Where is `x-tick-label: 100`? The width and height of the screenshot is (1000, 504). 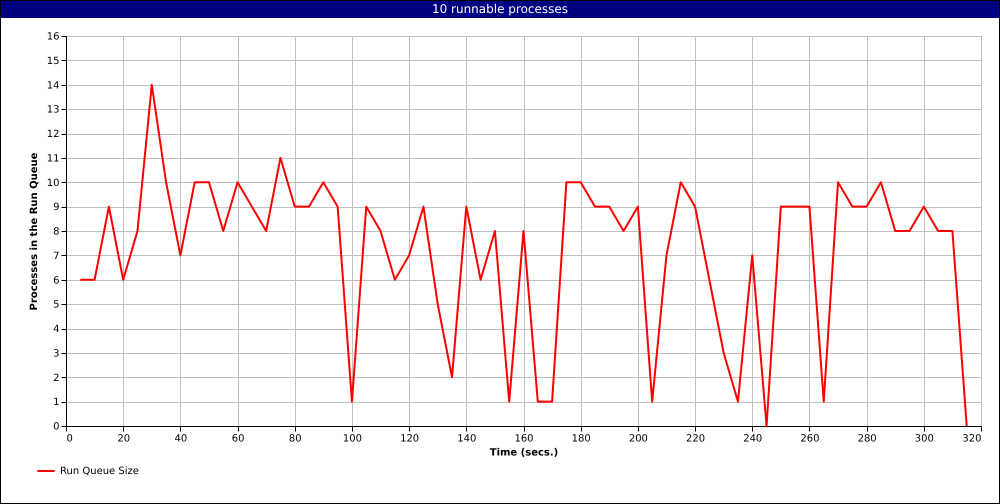 x-tick-label: 100 is located at coordinates (352, 439).